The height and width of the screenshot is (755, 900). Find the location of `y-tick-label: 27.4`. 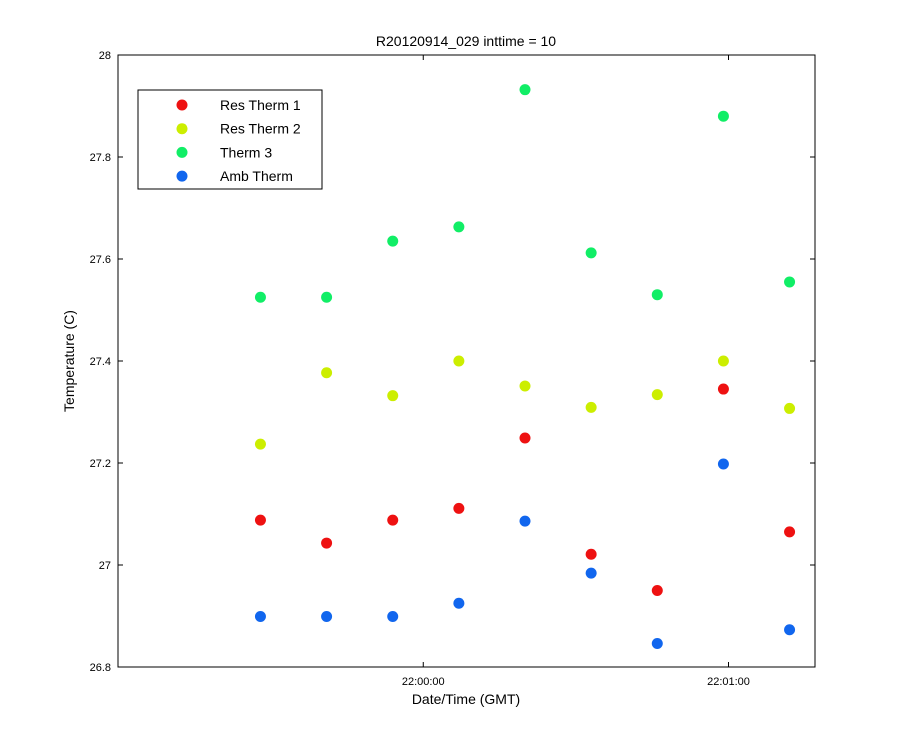

y-tick-label: 27.4 is located at coordinates (100, 362).